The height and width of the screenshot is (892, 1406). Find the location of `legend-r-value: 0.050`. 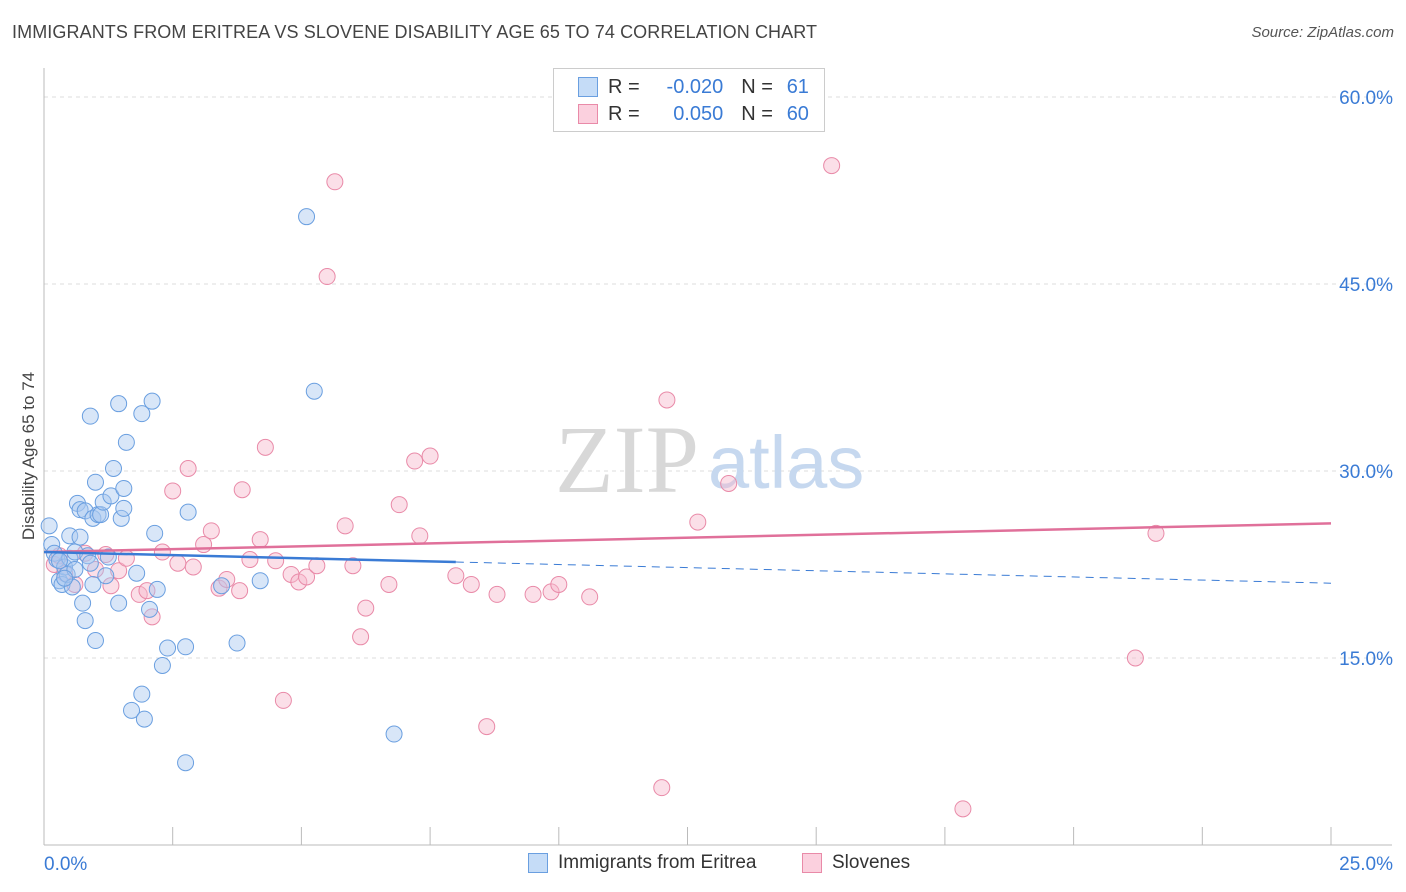

legend-r-value: 0.050 is located at coordinates (698, 113).